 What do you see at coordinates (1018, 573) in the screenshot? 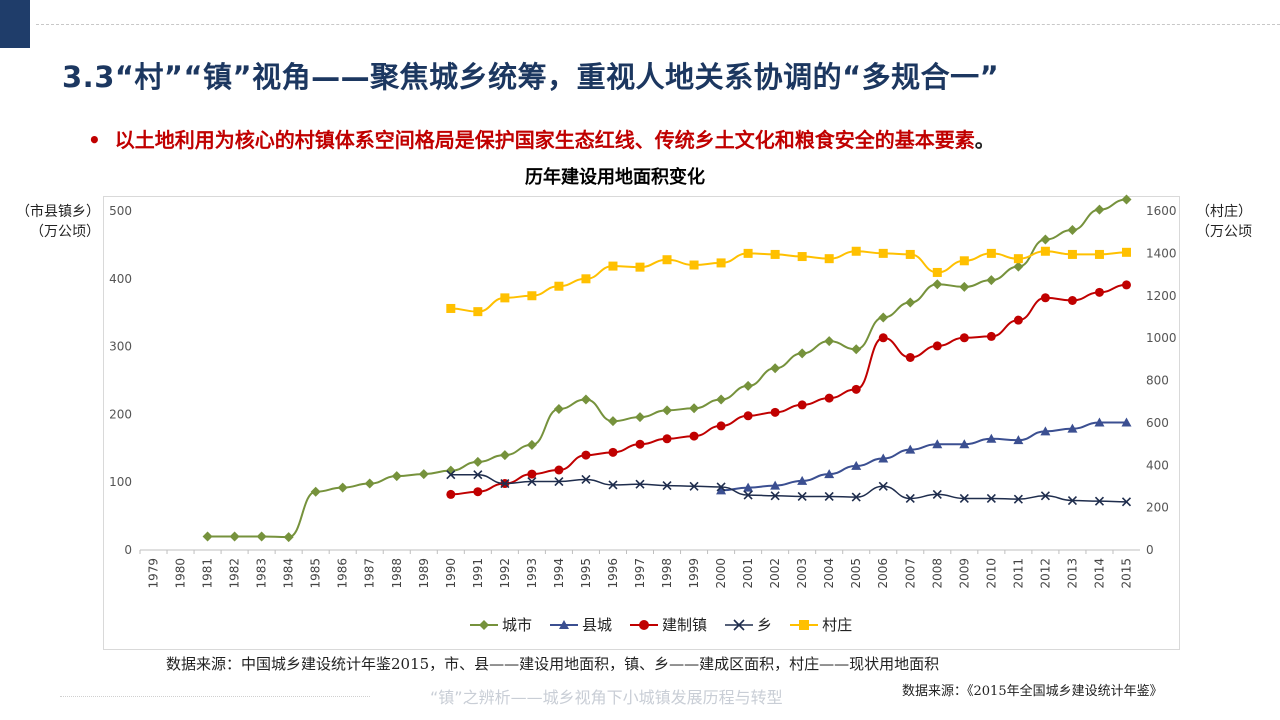
I see `x-axis-tick-label: 2011` at bounding box center [1018, 573].